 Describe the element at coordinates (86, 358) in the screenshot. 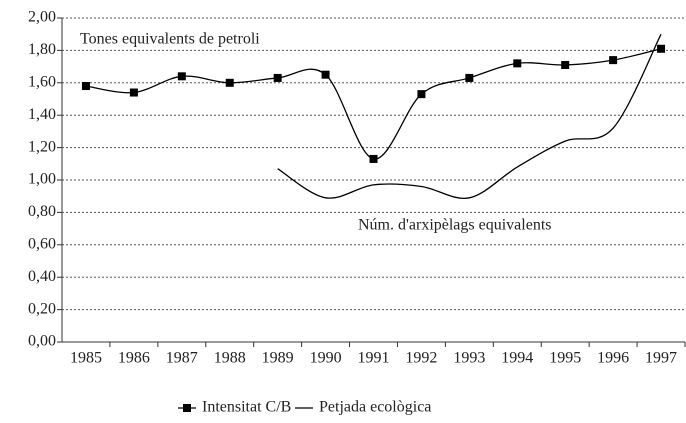

I see `x-tick-label: 1985` at that location.